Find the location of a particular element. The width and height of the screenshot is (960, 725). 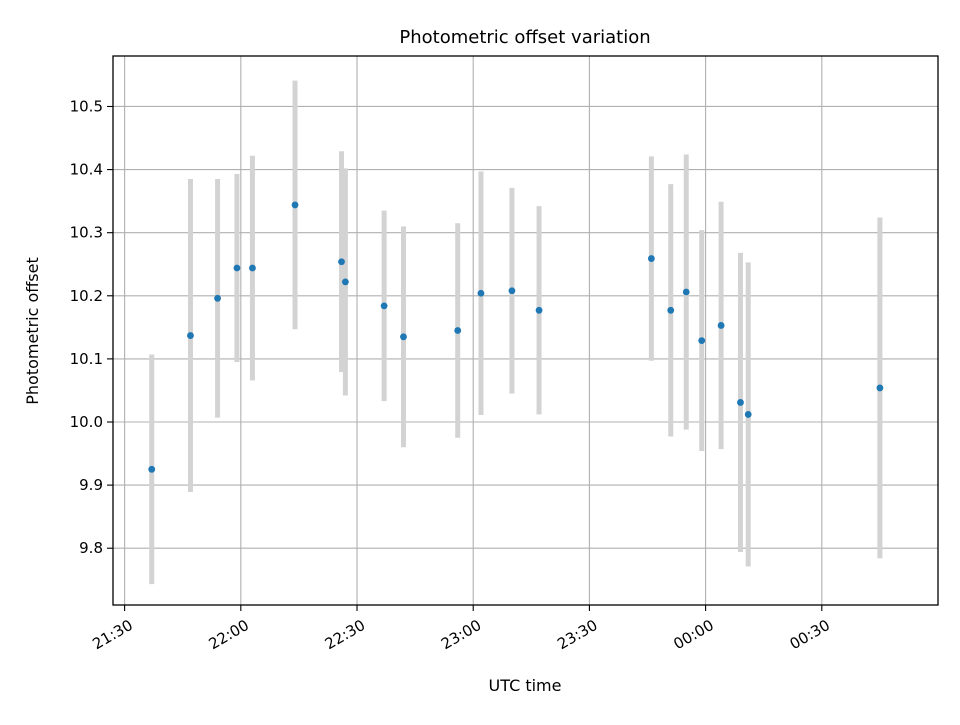

y-tick-label: 9.8 is located at coordinates (91, 548).